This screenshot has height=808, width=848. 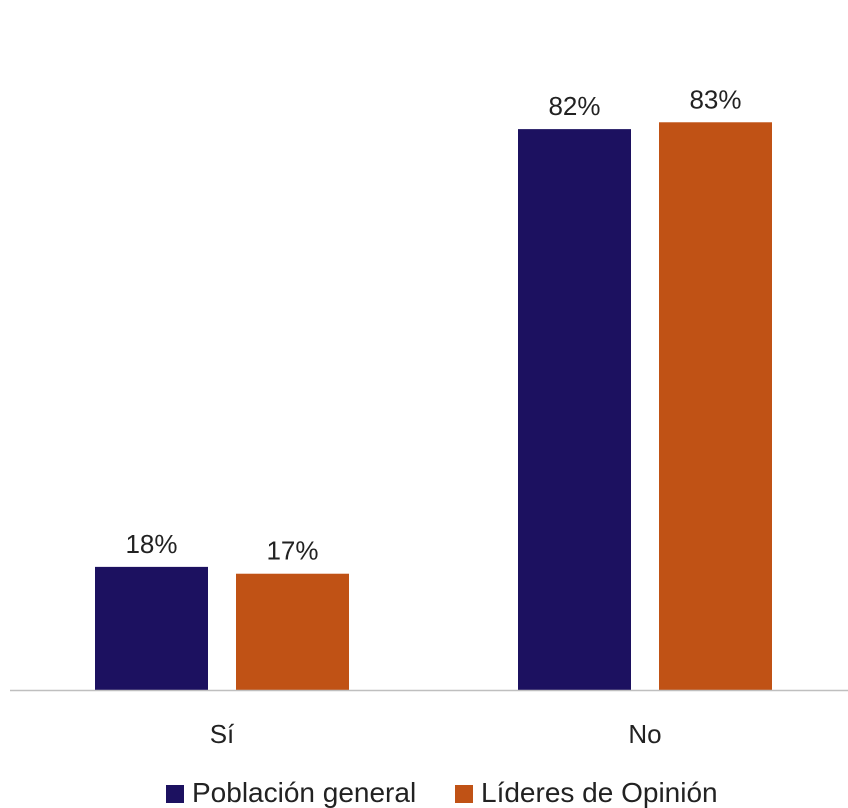 I want to click on legend-label-1: Líderes de Opinión, so click(x=599, y=792).